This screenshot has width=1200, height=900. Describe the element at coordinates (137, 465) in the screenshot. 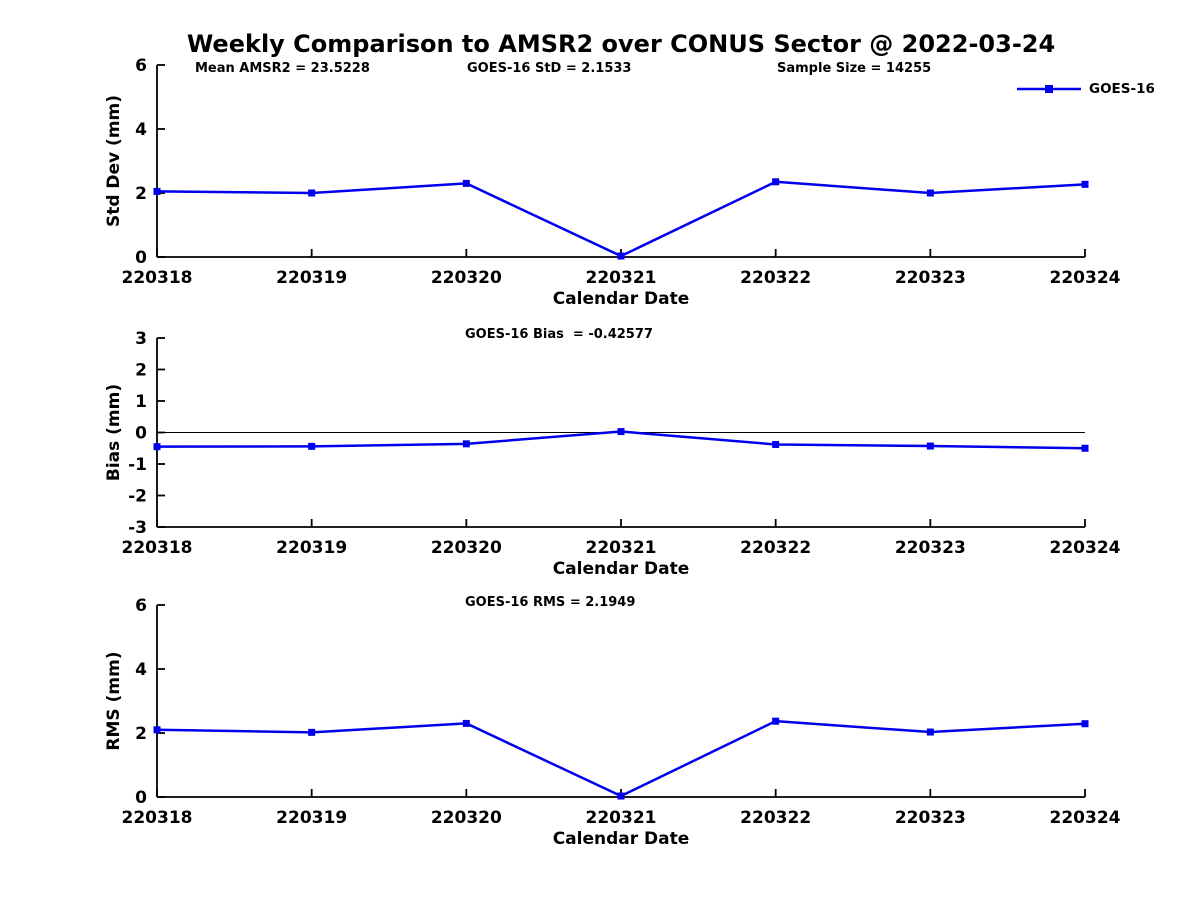

I see `y-tick-label: -1` at that location.